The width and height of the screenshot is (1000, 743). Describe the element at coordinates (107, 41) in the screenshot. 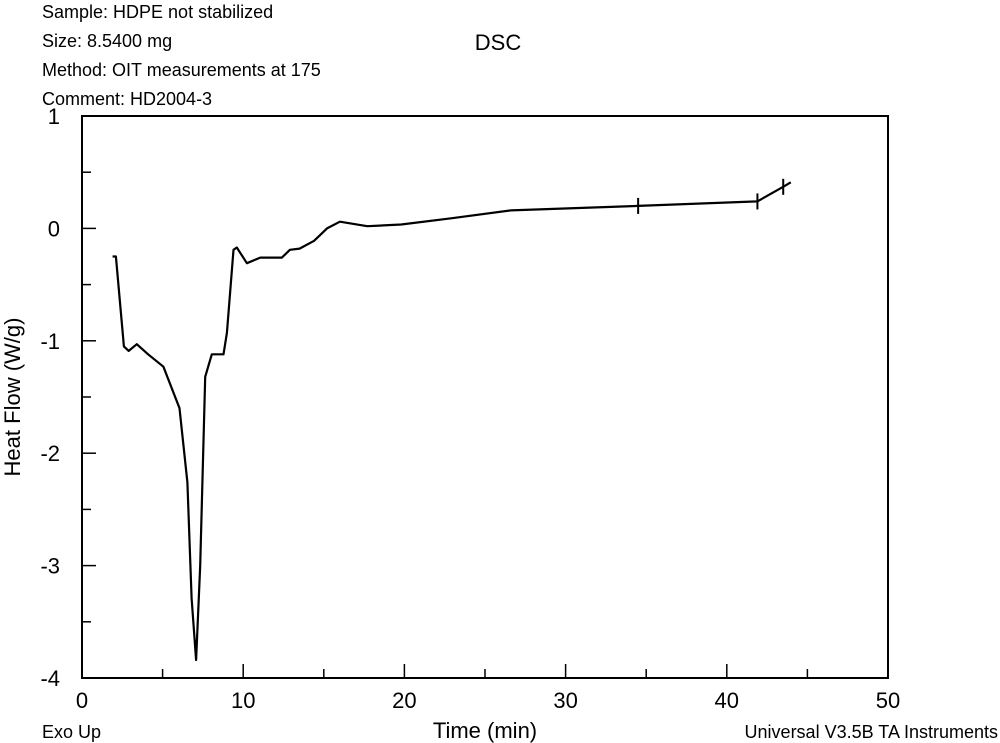

I see `size-label: Size: 8.5400 mg` at that location.